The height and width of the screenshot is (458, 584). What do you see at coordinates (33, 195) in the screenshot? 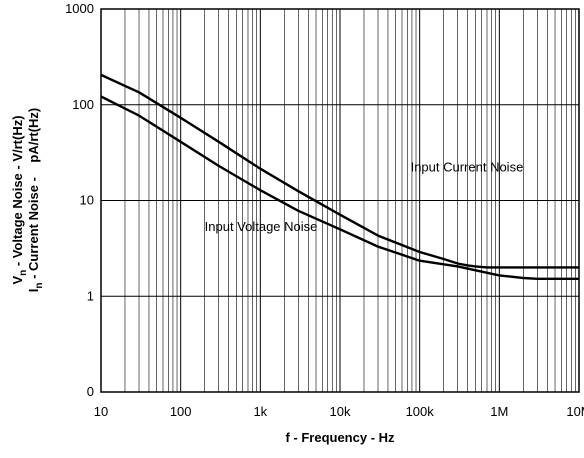
I see `y-axis-title-line2-text: - Current Noise - pA/rt(Hz)` at bounding box center [33, 195].